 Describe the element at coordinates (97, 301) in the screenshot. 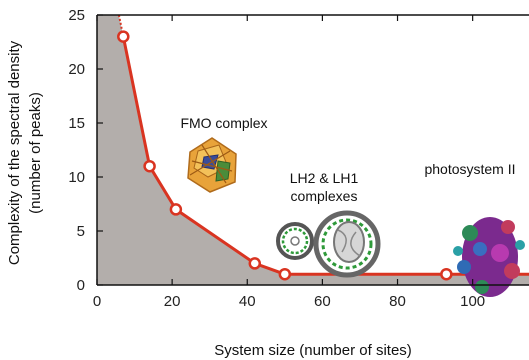

I see `x-tick-label: 0` at that location.